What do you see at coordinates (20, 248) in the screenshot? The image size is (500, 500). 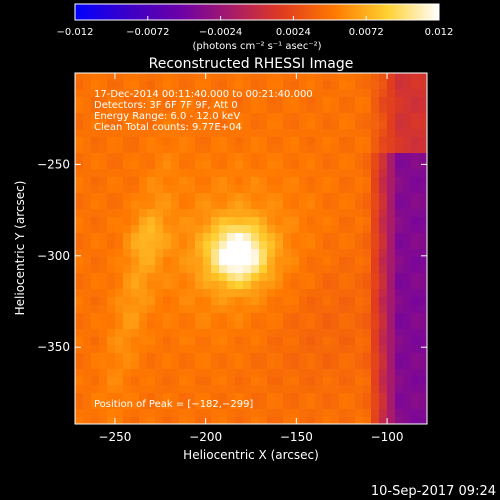 I see `y-axis-label: Heliocentric Y (arcsec)` at bounding box center [20, 248].